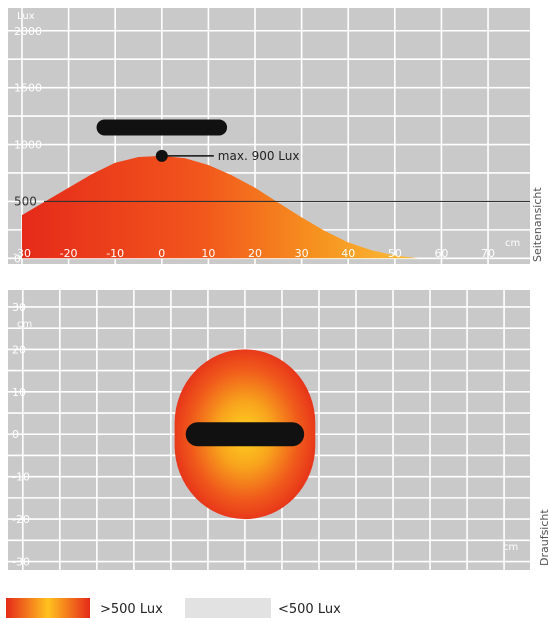  What do you see at coordinates (162, 127) in the screenshot?
I see `side-view-lamp` at bounding box center [162, 127].